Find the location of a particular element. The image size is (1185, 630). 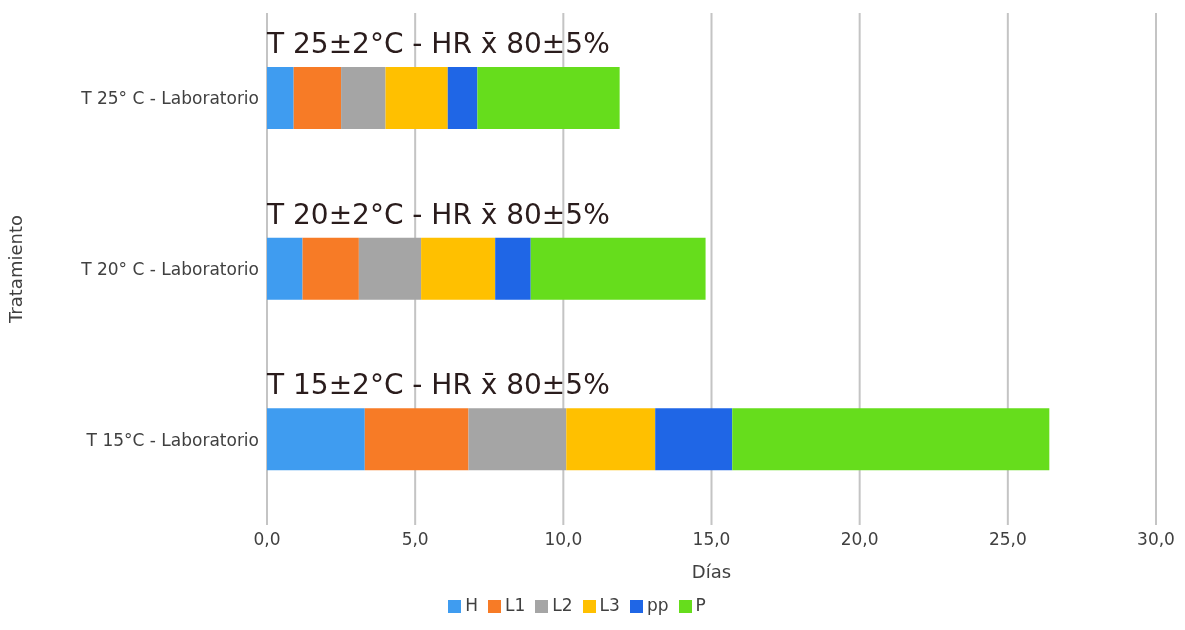

y-axis-title: Tratamiento is located at coordinates (16, 269).